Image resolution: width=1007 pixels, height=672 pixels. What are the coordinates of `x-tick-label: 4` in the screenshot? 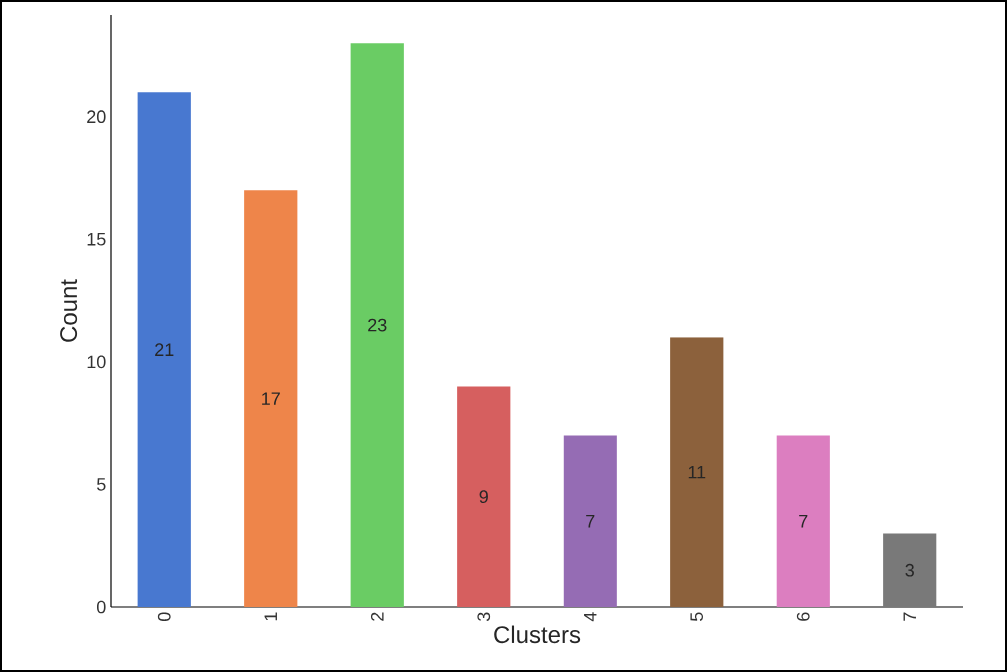 It's located at (590, 617).